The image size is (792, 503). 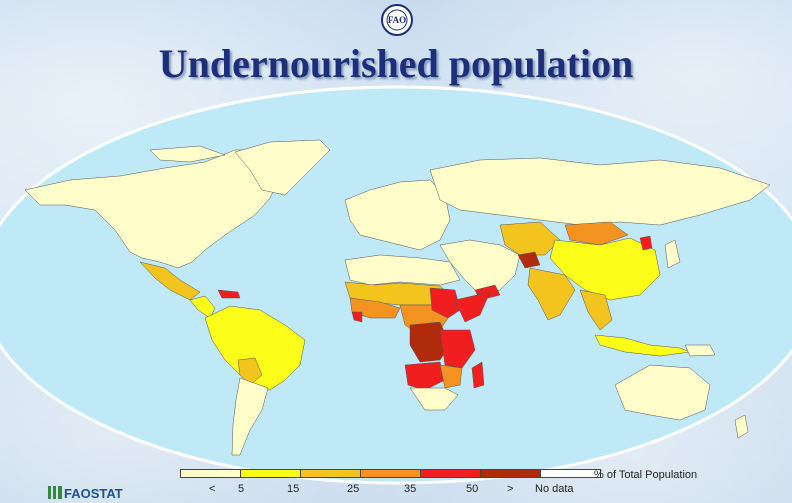 What do you see at coordinates (250, 416) in the screenshot?
I see `region-south-america-south` at bounding box center [250, 416].